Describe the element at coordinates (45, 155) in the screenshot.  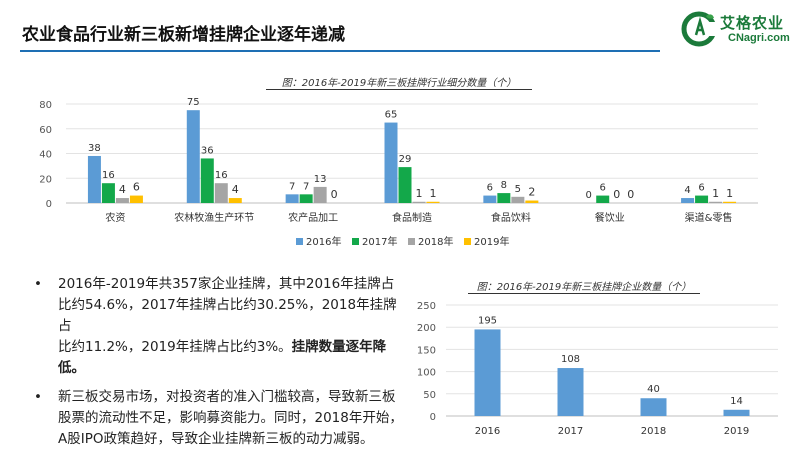
I see `y-tick-label: 40` at that location.